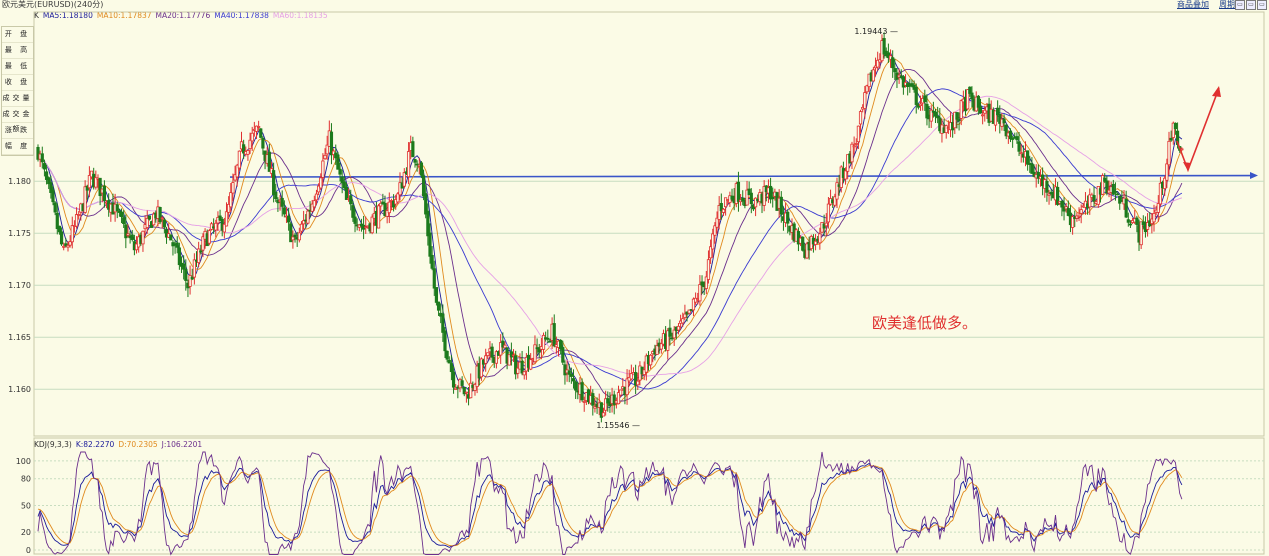  What do you see at coordinates (17, 99) in the screenshot?
I see `info-row-volume: 成交量` at bounding box center [17, 99].